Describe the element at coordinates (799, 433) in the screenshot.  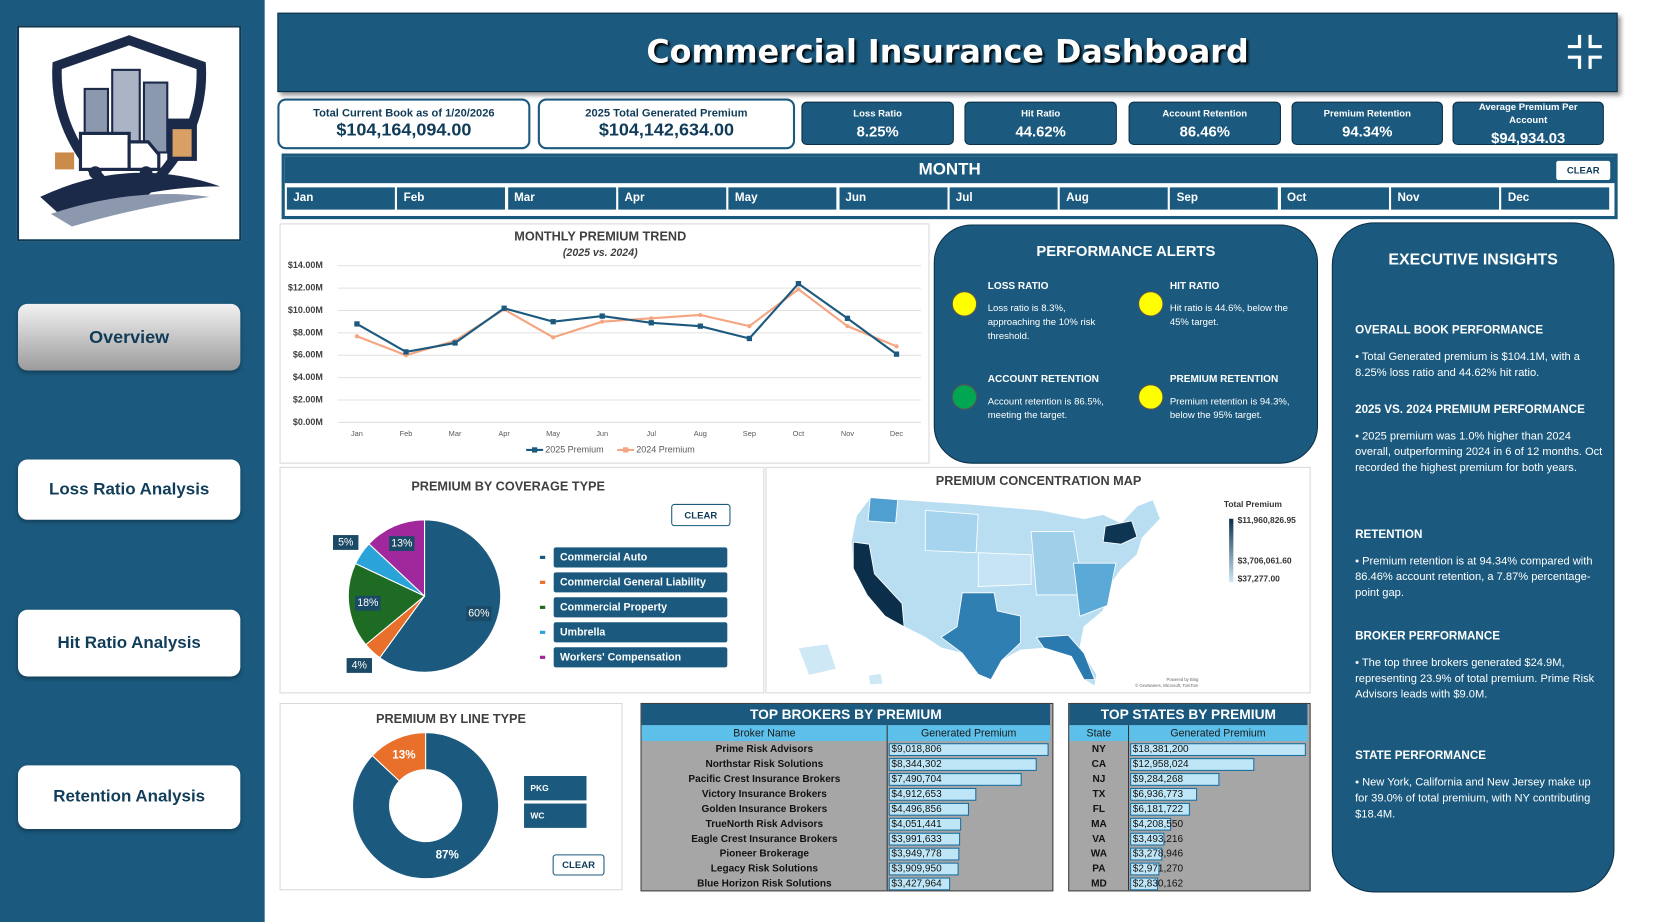
I see `x-tick-label: Oct` at that location.